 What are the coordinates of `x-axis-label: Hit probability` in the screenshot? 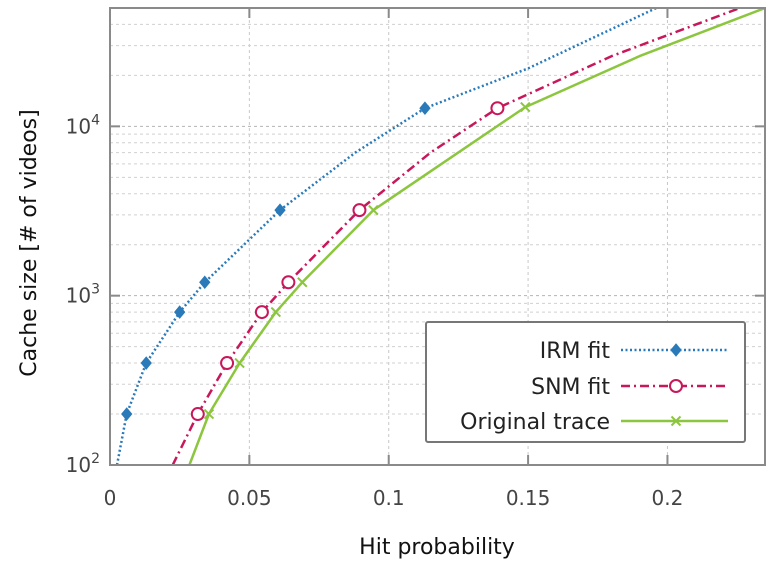 It's located at (437, 547).